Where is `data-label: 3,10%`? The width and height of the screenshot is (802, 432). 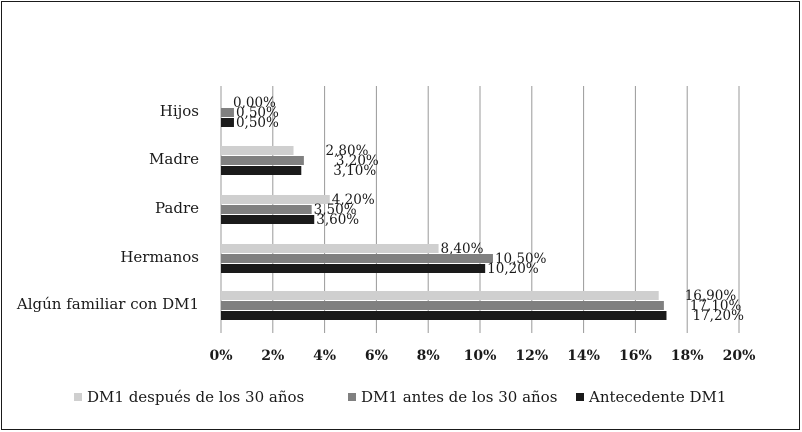 data-label: 3,10% is located at coordinates (354, 171).